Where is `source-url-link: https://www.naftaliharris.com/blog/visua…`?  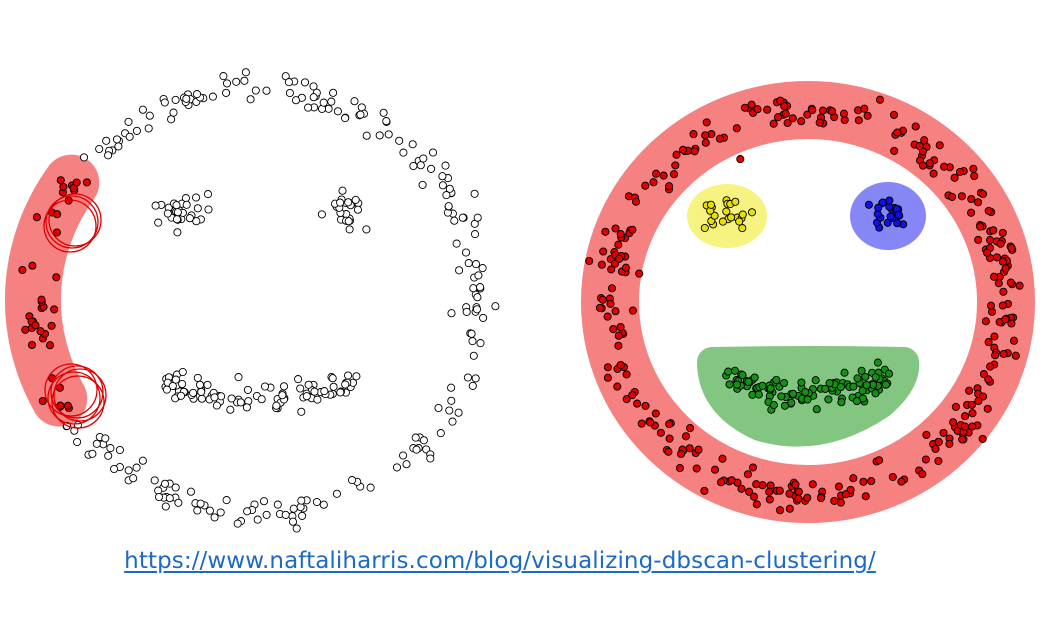
source-url-link: https://www.naftaliharris.com/blog/visua… is located at coordinates (500, 561).